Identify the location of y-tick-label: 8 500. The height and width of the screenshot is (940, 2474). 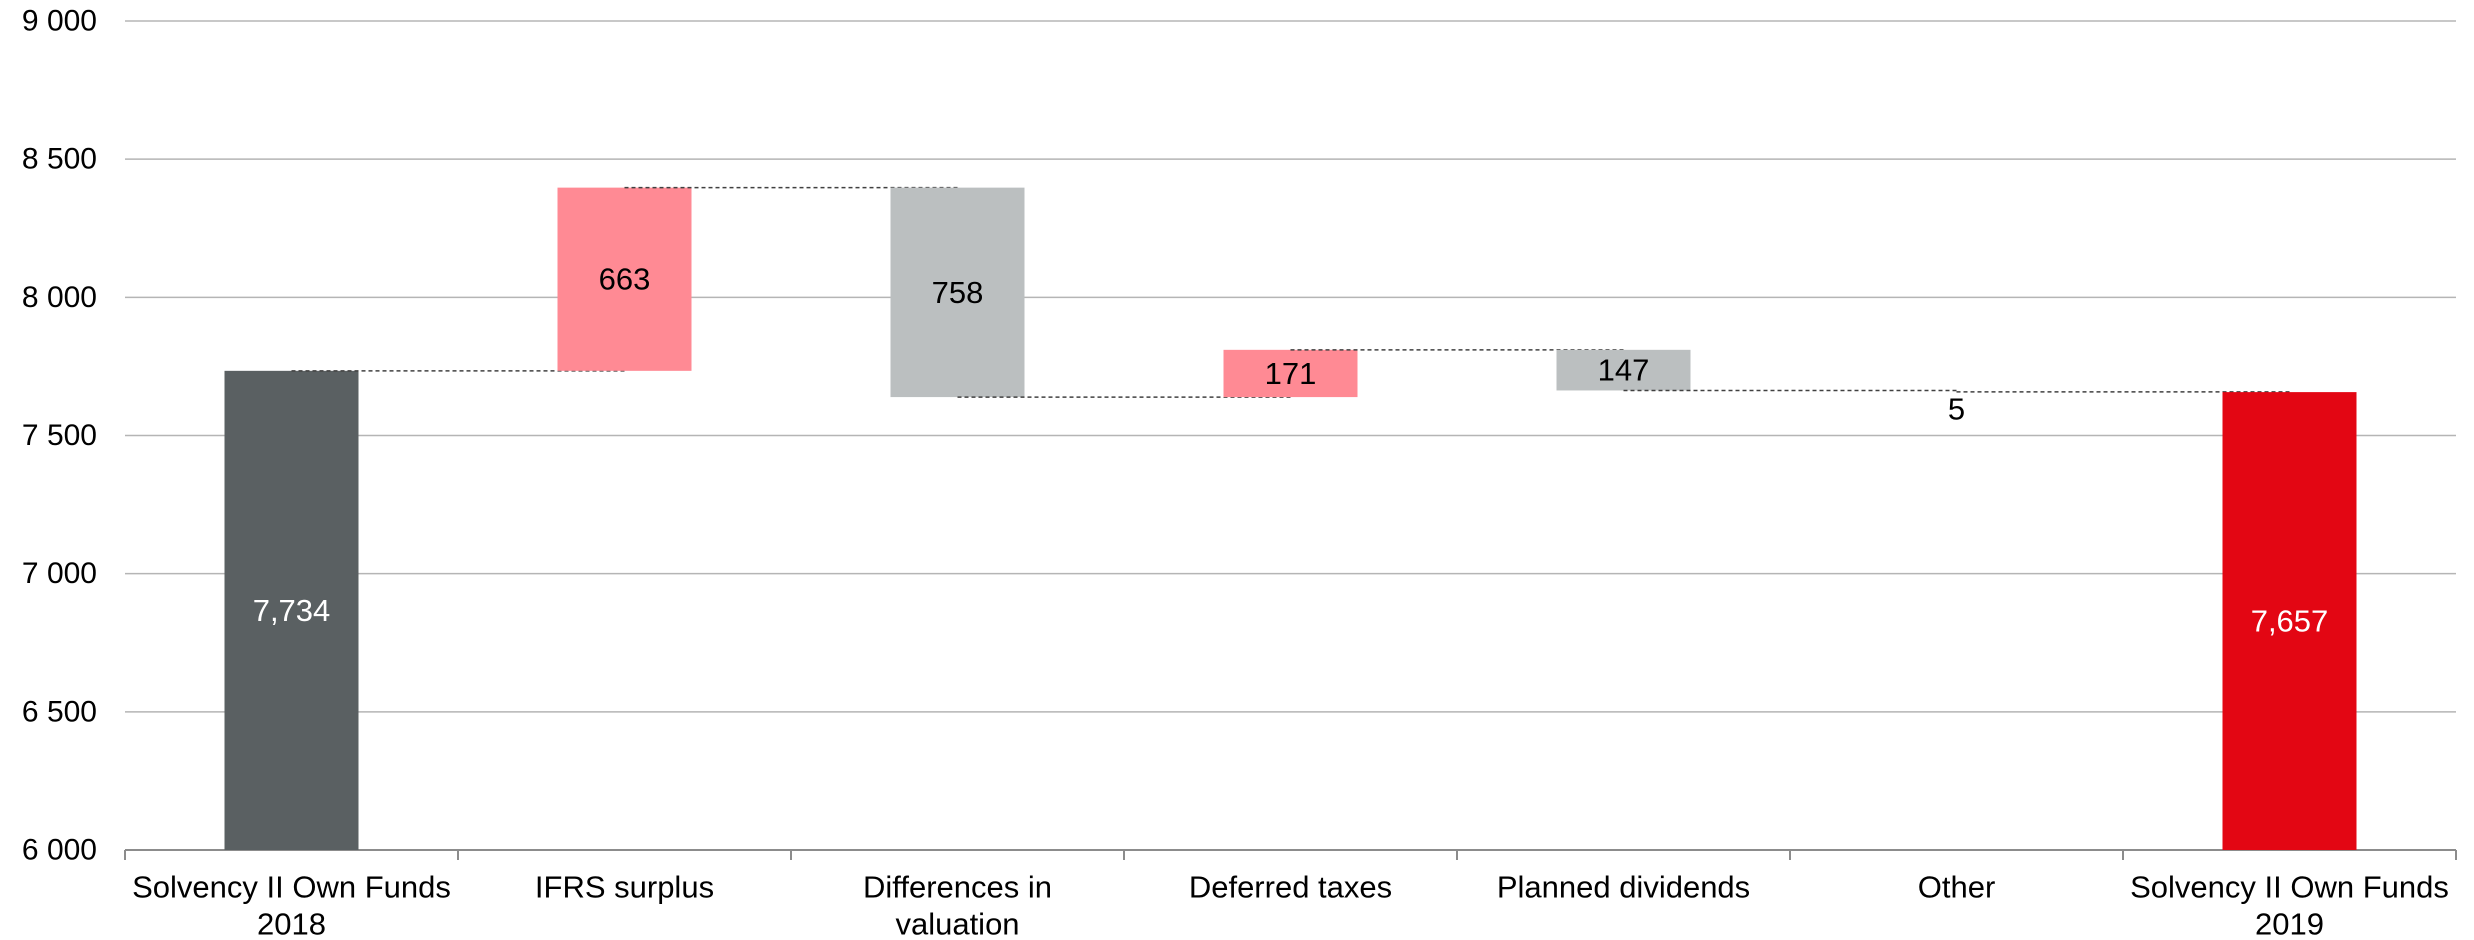
(59, 159).